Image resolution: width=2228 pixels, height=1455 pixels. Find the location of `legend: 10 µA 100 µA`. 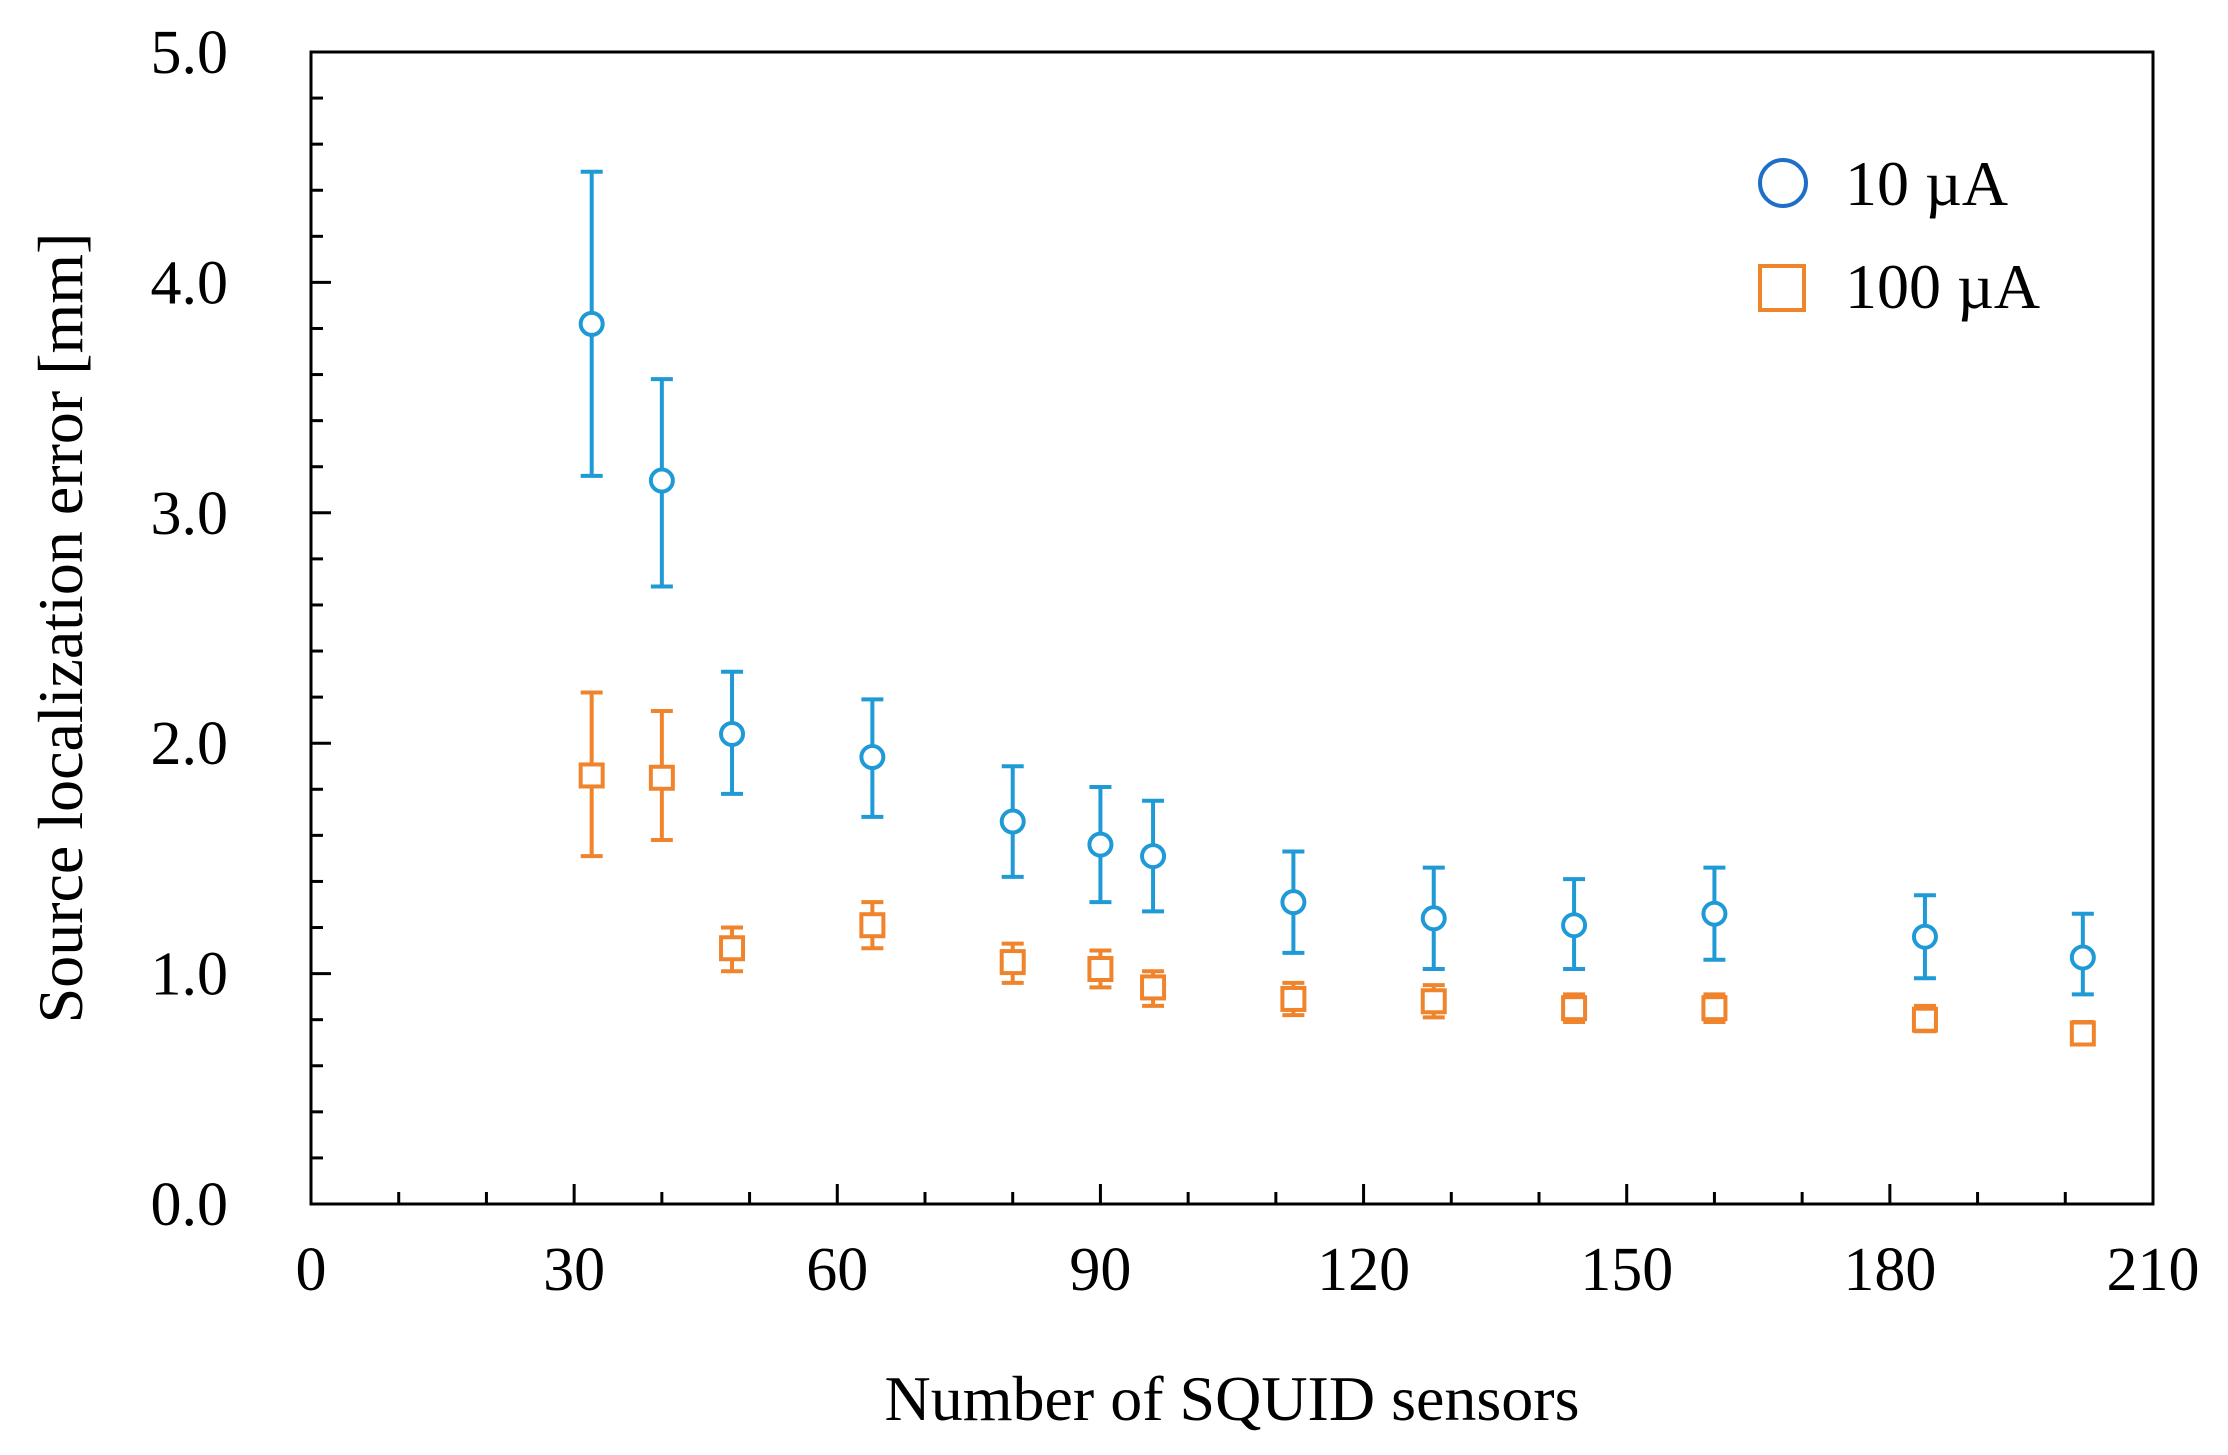

legend: 10 µA 100 µA is located at coordinates (1899, 235).